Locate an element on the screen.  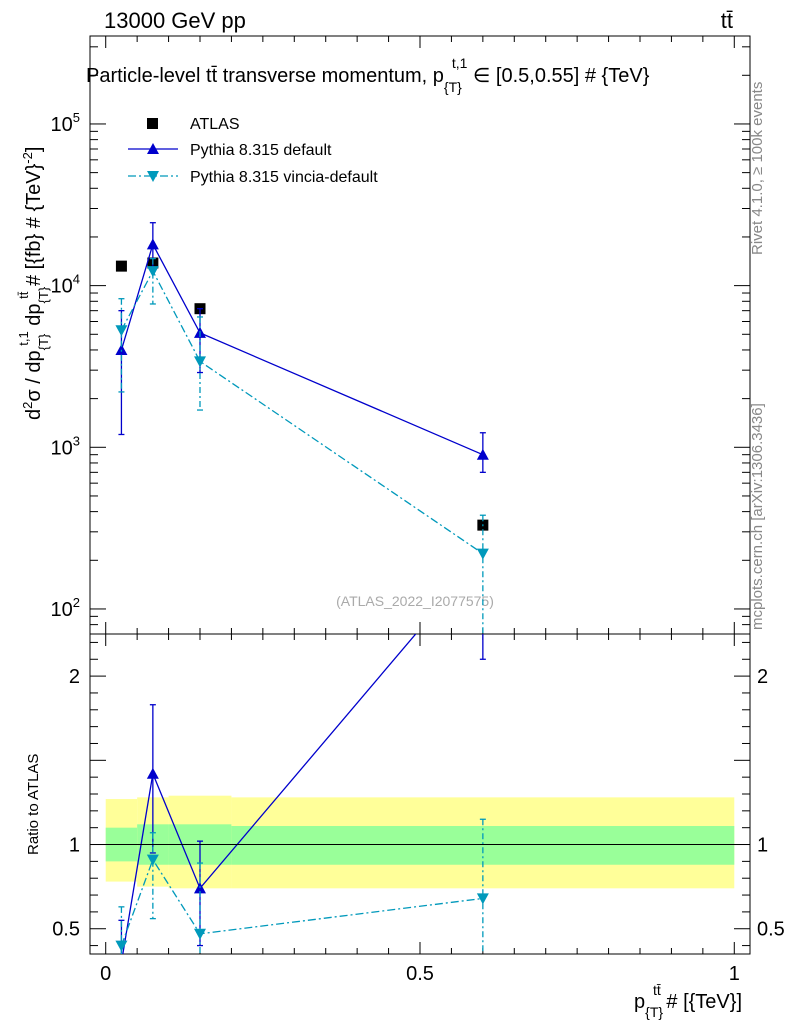
ratio-y-tick-label: 2 is located at coordinates (74, 677).